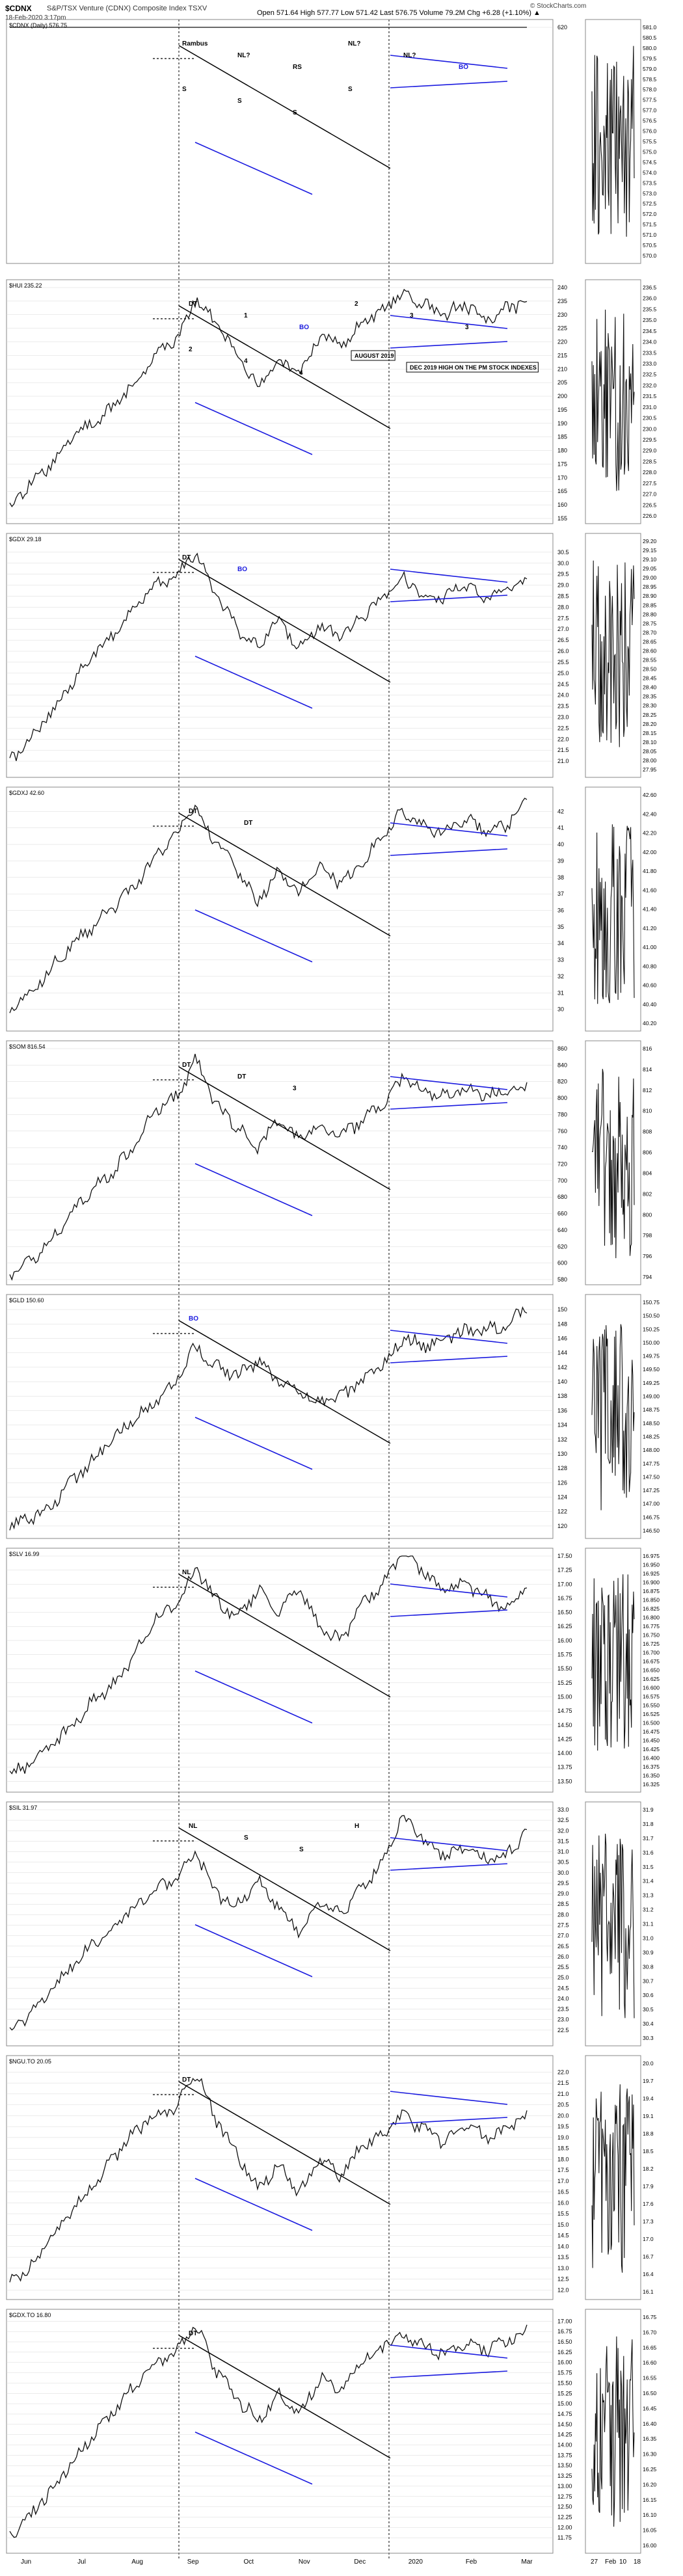 This screenshot has height=2576, width=683. Describe the element at coordinates (186, 1572) in the screenshot. I see `annotation-label: NL` at that location.